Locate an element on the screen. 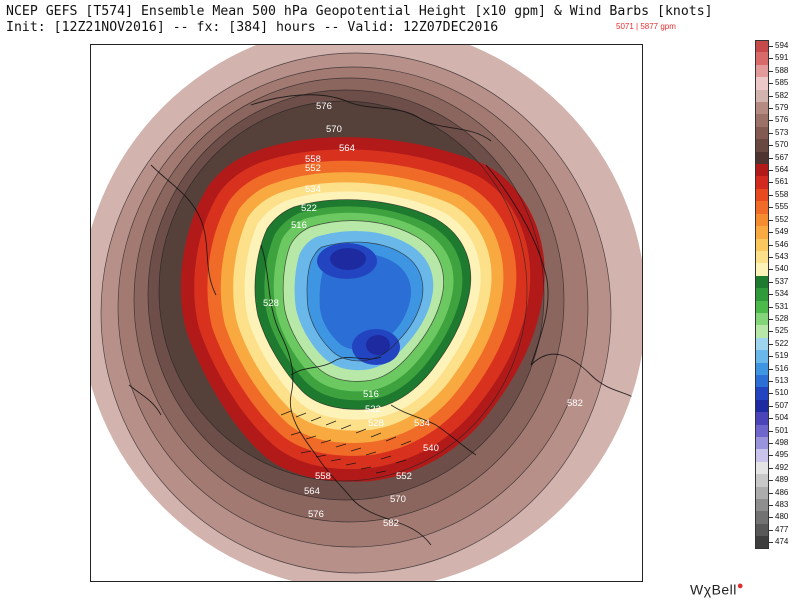 Image resolution: width=810 pixels, height=608 pixels. colorbar-label: 582 is located at coordinates (782, 95).